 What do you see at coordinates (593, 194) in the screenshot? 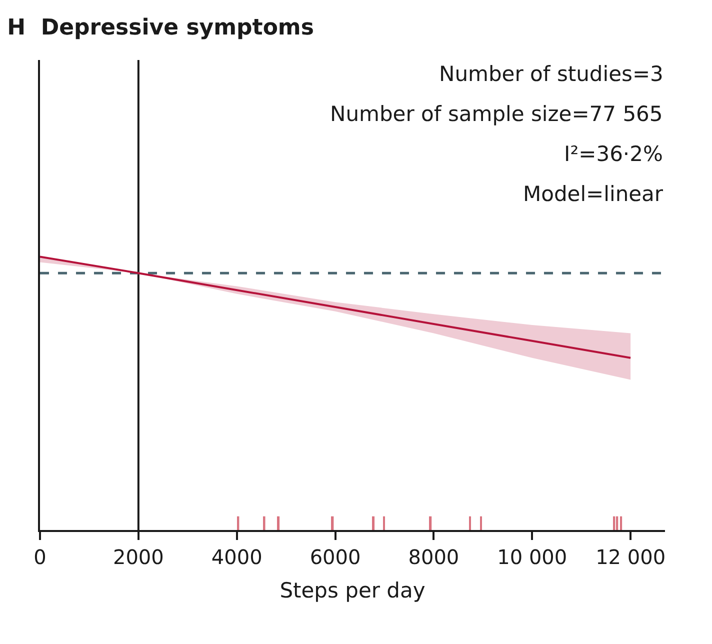
I see `text: Model=linear` at bounding box center [593, 194].